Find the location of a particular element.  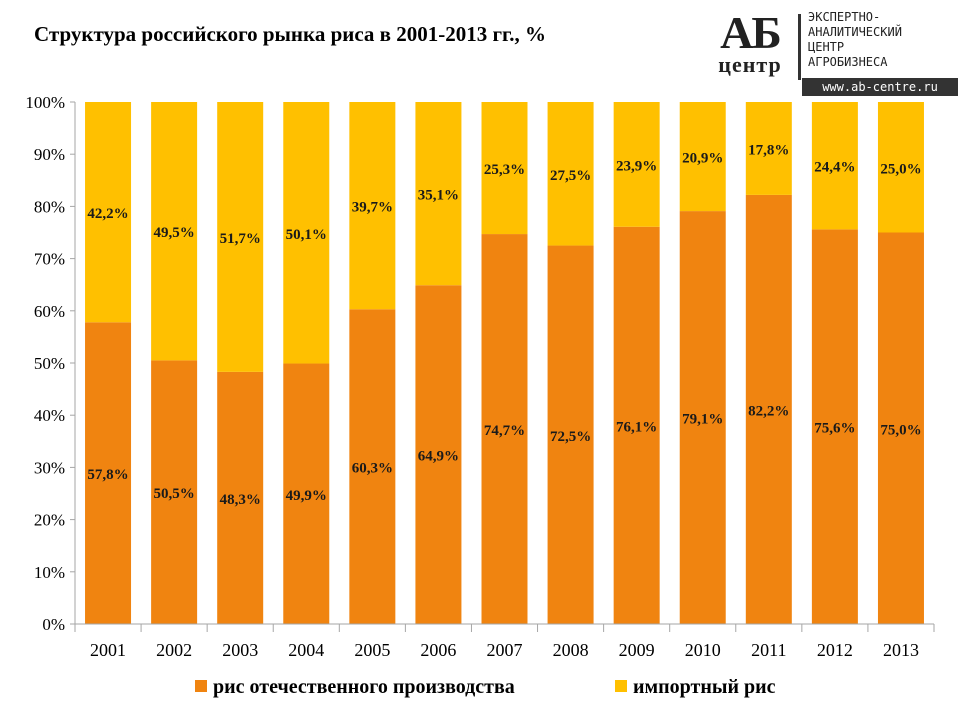

y-tick-label: 80% is located at coordinates (49, 206).